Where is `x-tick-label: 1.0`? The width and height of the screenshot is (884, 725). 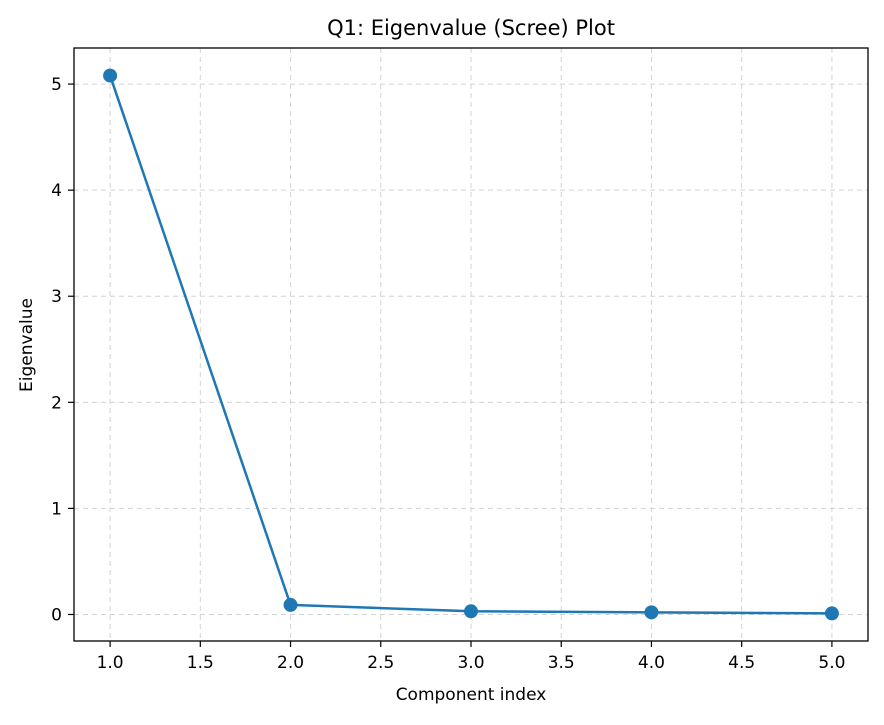 x-tick-label: 1.0 is located at coordinates (110, 663).